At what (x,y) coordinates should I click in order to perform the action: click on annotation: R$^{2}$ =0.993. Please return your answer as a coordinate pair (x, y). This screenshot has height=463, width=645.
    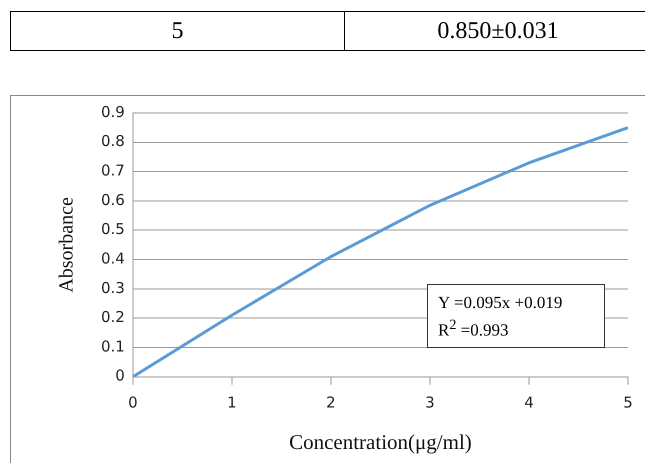
    Looking at the image, I should click on (474, 329).